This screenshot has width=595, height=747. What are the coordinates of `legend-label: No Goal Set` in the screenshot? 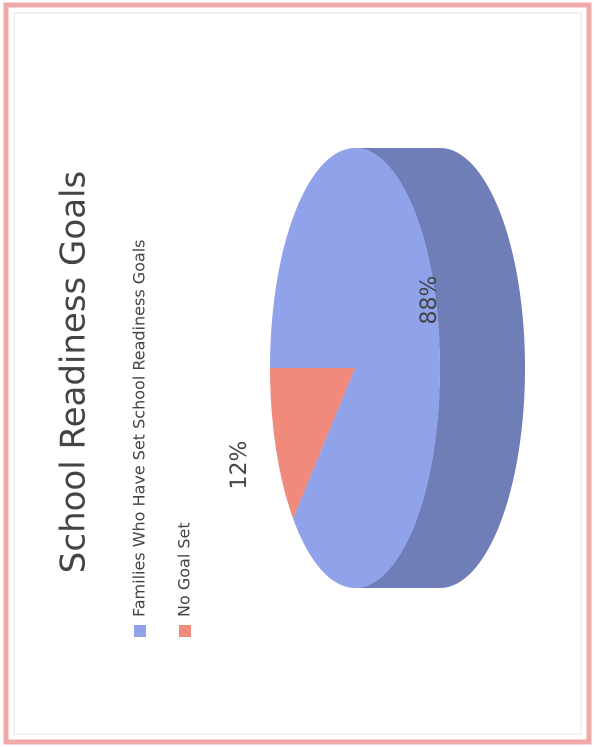 It's located at (184, 569).